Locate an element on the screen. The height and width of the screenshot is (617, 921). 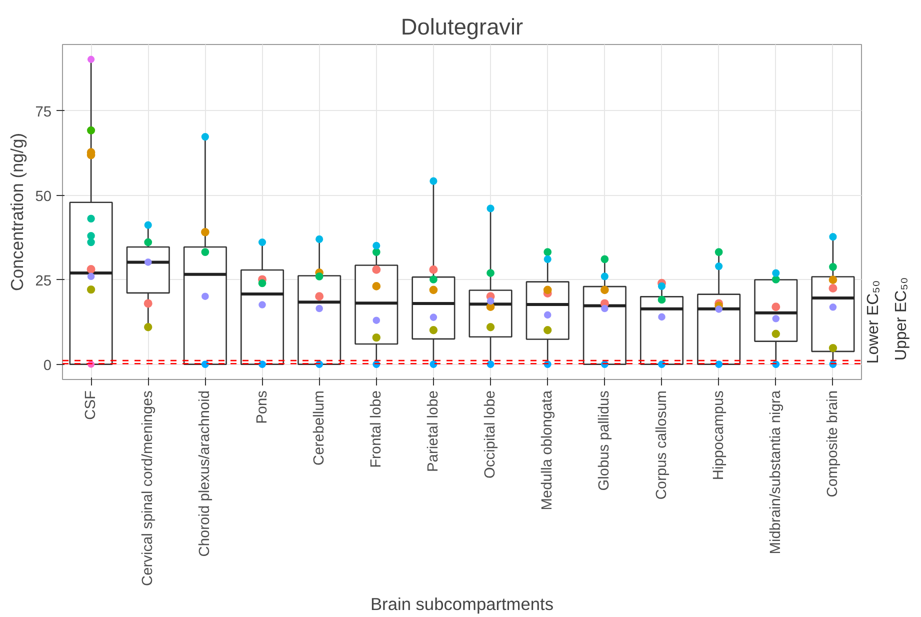
x-tick-label: Choroid plexus/arachnoid is located at coordinates (205, 473).